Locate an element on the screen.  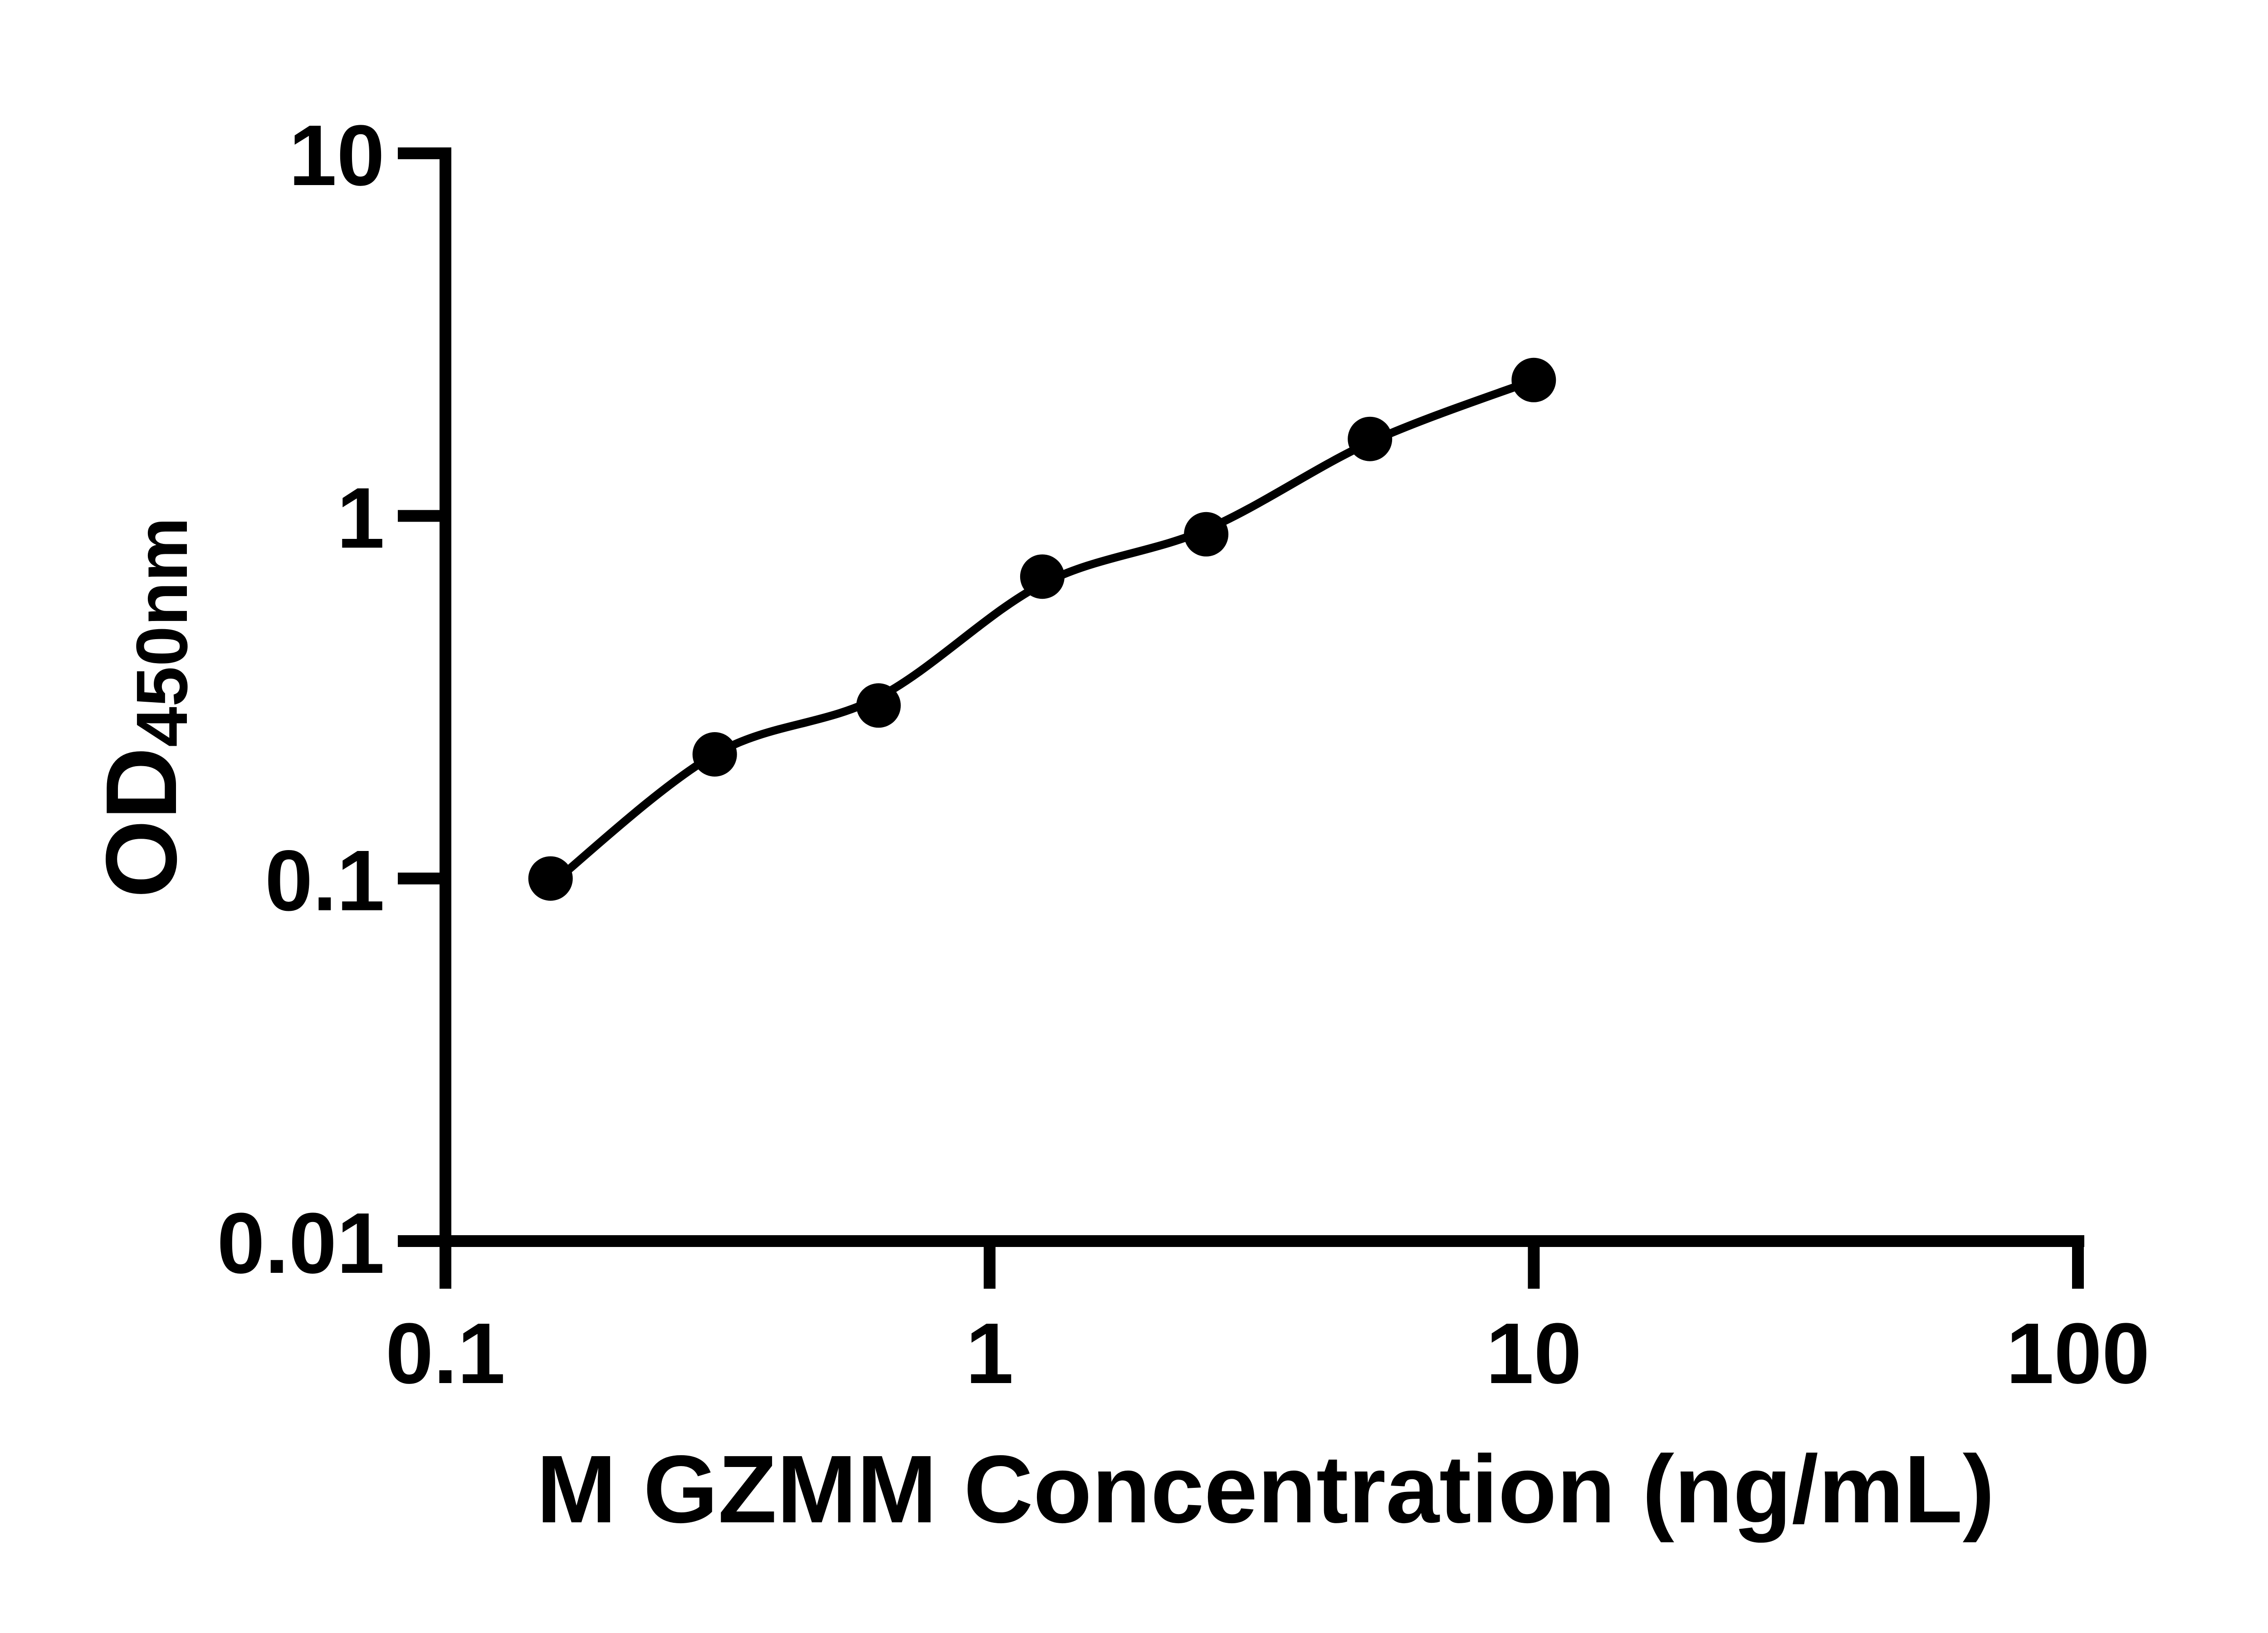
y-axis-title: OD450nm is located at coordinates (144, 707).